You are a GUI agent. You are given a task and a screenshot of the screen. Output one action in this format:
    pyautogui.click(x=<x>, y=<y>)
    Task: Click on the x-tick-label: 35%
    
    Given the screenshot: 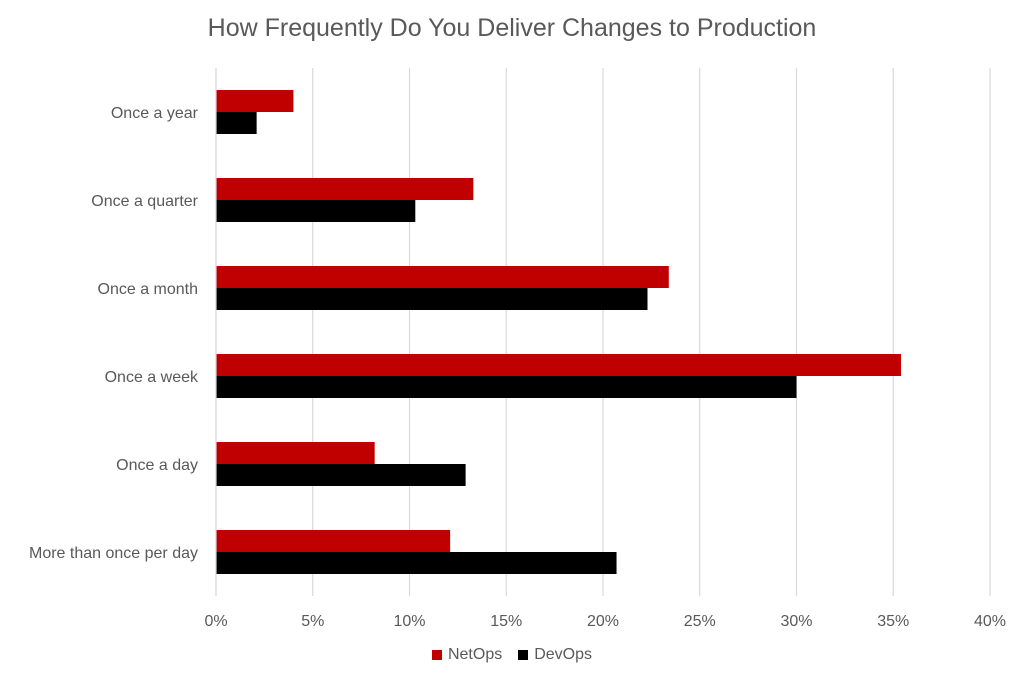 What is the action you would take?
    pyautogui.click(x=893, y=621)
    